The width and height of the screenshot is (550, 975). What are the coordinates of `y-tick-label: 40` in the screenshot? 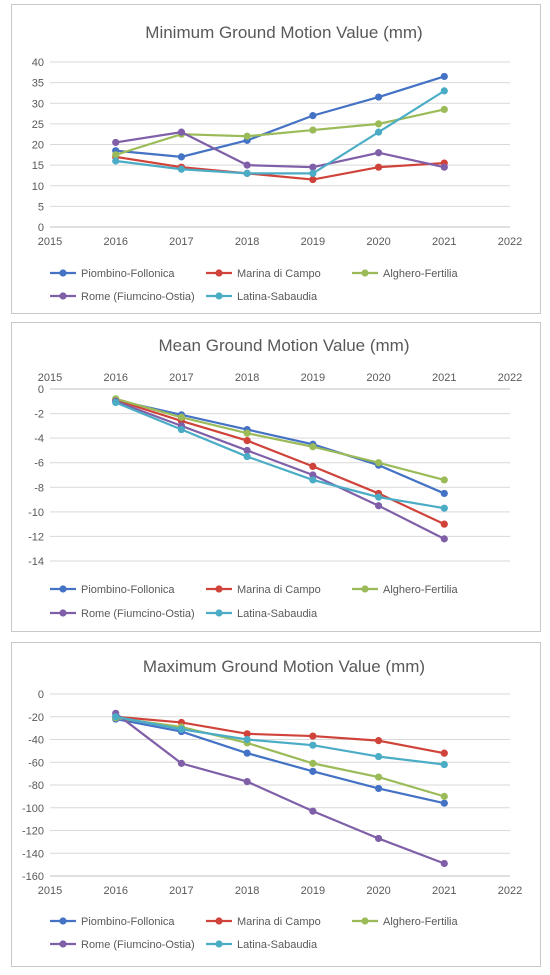 It's located at (38, 63).